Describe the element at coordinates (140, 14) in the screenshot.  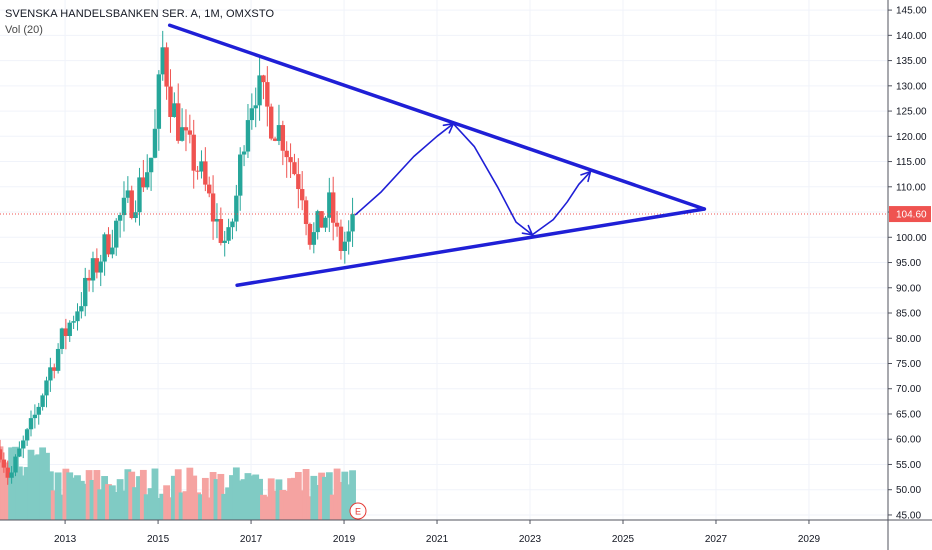
I see `symbol-title: SVENSKA HANDELSBANKEN SER. A, 1M, OMXSTO` at that location.